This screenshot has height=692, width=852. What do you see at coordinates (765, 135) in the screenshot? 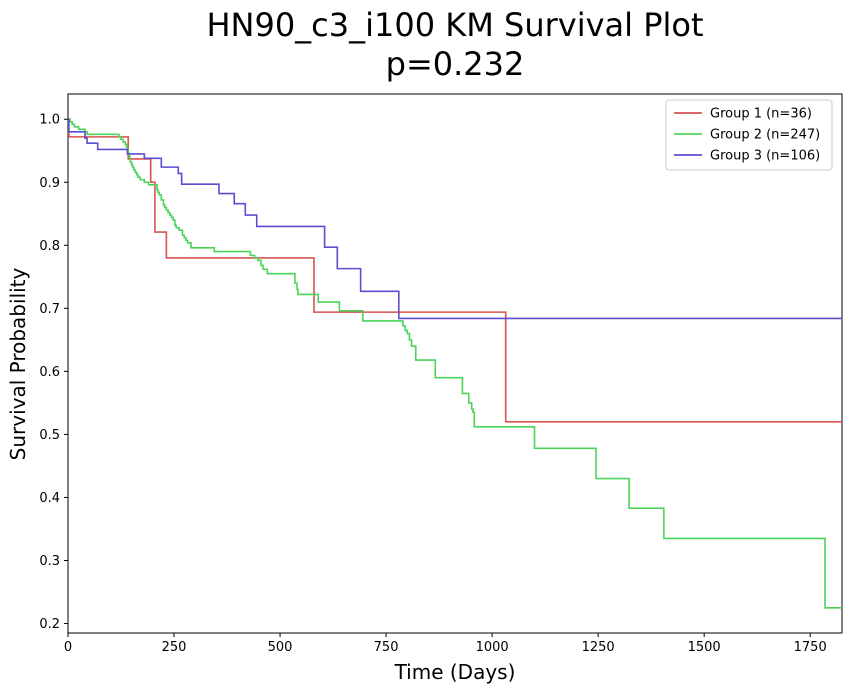
I see `legend-label-group-2: Group 2 (n=247)` at bounding box center [765, 135].